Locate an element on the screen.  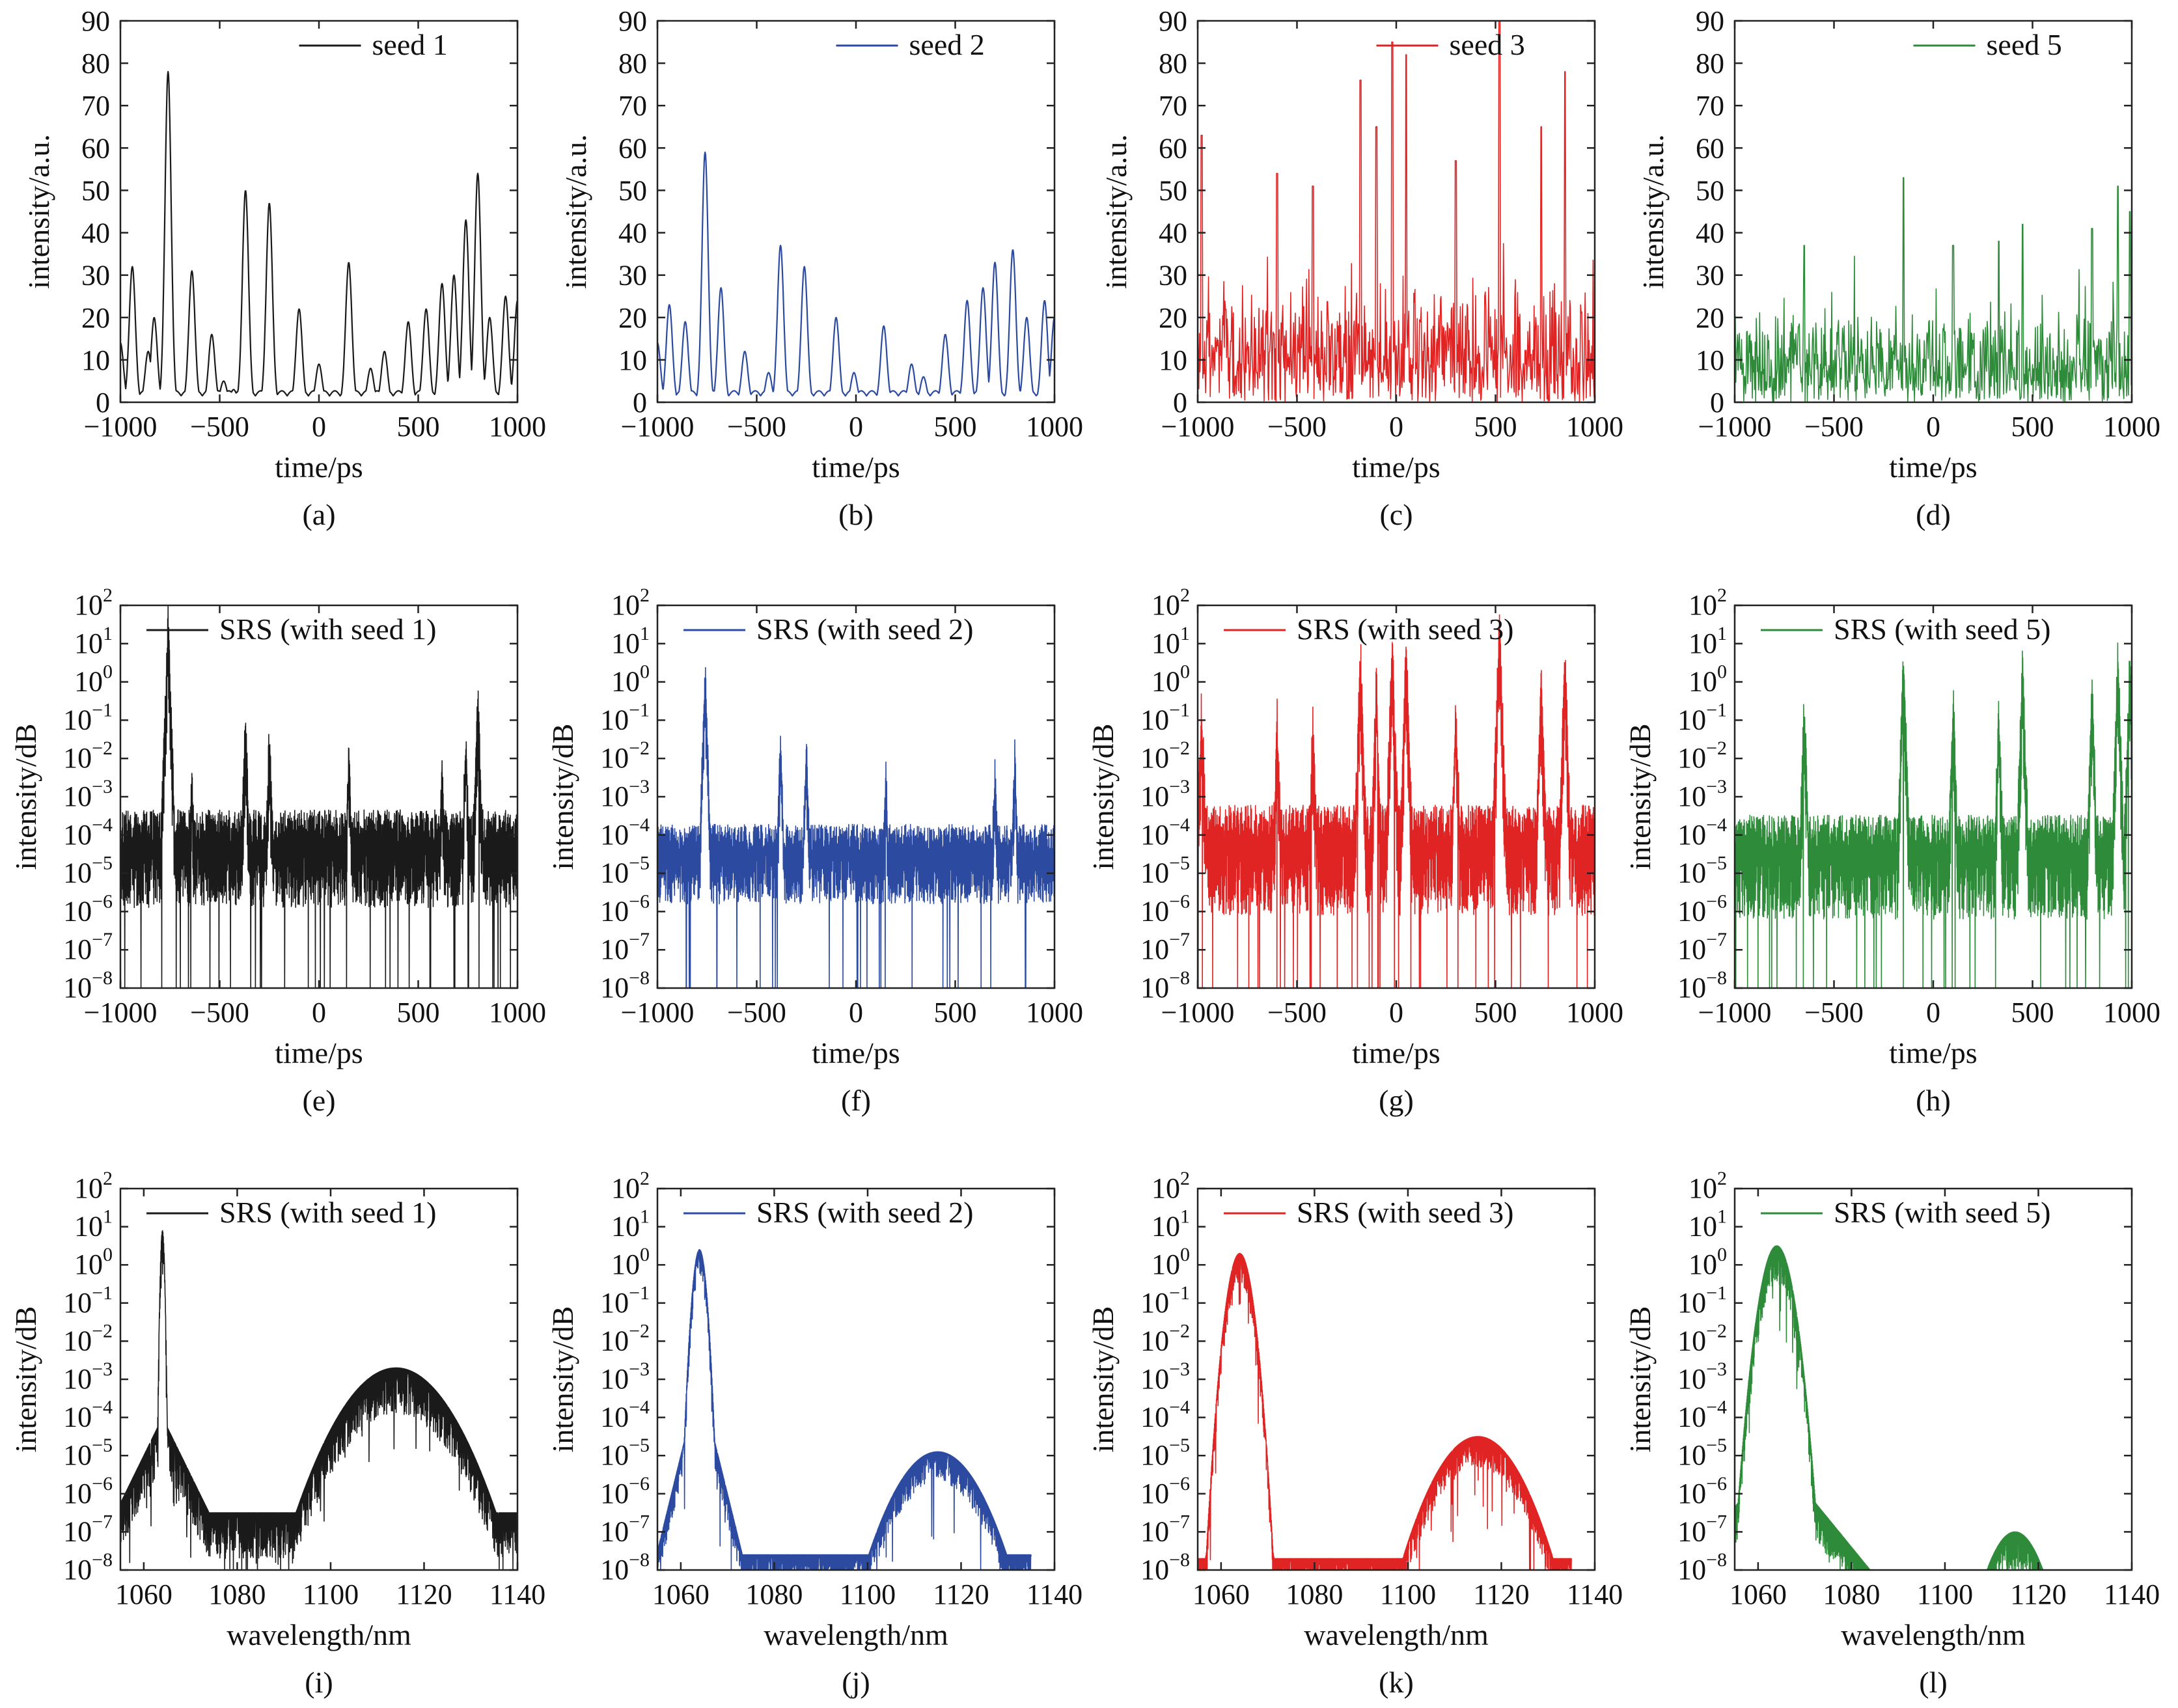
series-line-h is located at coordinates (1933, 815).